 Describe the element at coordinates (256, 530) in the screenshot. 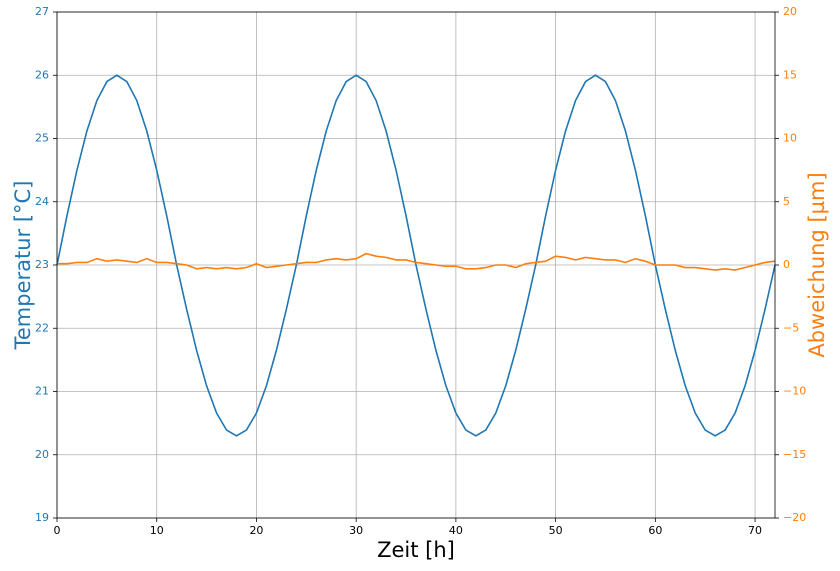

I see `x-tick-label: 20` at that location.